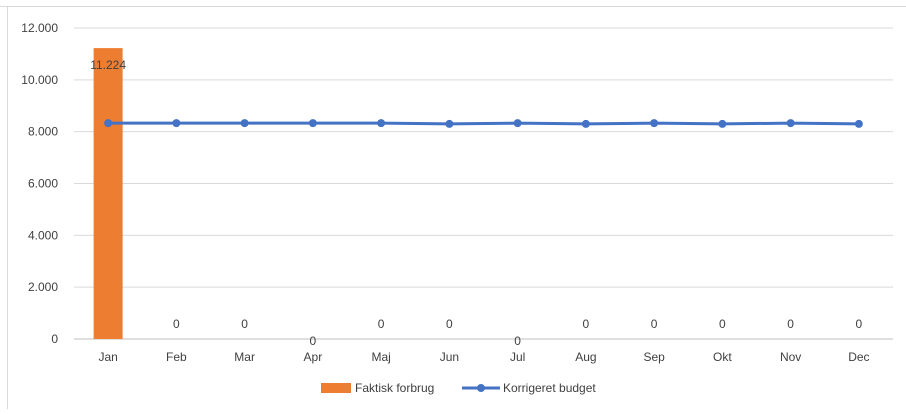 The width and height of the screenshot is (906, 414). What do you see at coordinates (380, 357) in the screenshot?
I see `x-tick-label: Maj` at bounding box center [380, 357].